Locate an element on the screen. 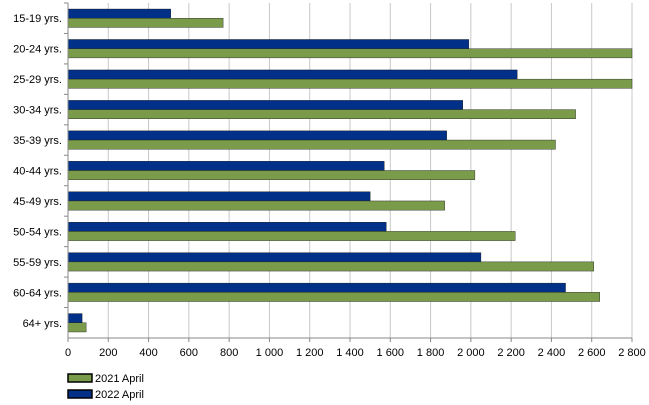 The height and width of the screenshot is (405, 649). x-tick-label: 400 is located at coordinates (148, 353).